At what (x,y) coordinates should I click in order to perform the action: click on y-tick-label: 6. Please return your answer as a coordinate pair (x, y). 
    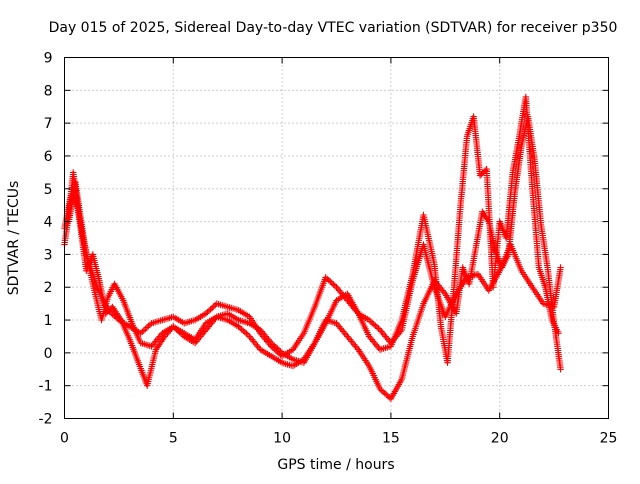
    Looking at the image, I should click on (48, 157).